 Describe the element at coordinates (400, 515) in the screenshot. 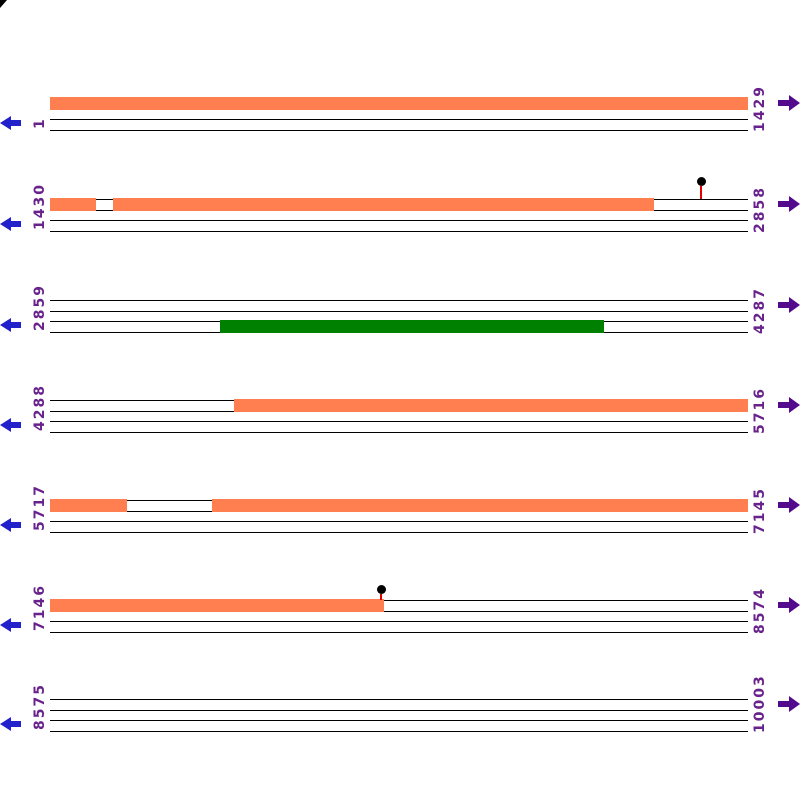

I see `panel-5: 5717 7145` at that location.